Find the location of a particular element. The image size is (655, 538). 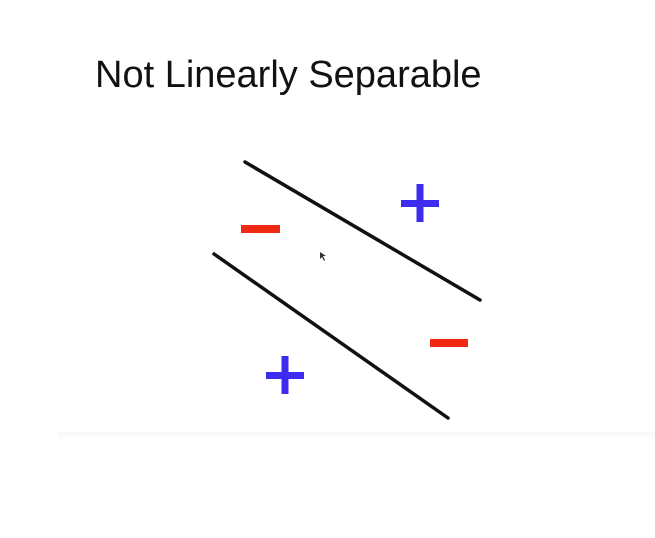

slide-bottom-shadow is located at coordinates (356, 436).